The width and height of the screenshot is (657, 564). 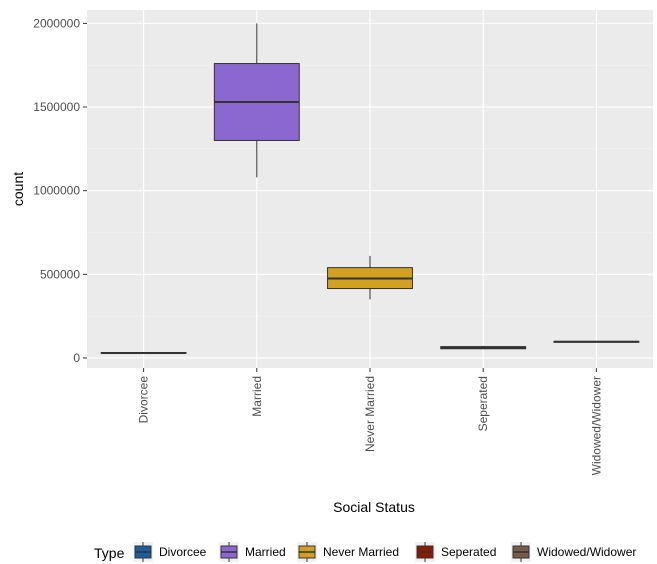 What do you see at coordinates (370, 277) in the screenshot?
I see `box-never-married` at bounding box center [370, 277].